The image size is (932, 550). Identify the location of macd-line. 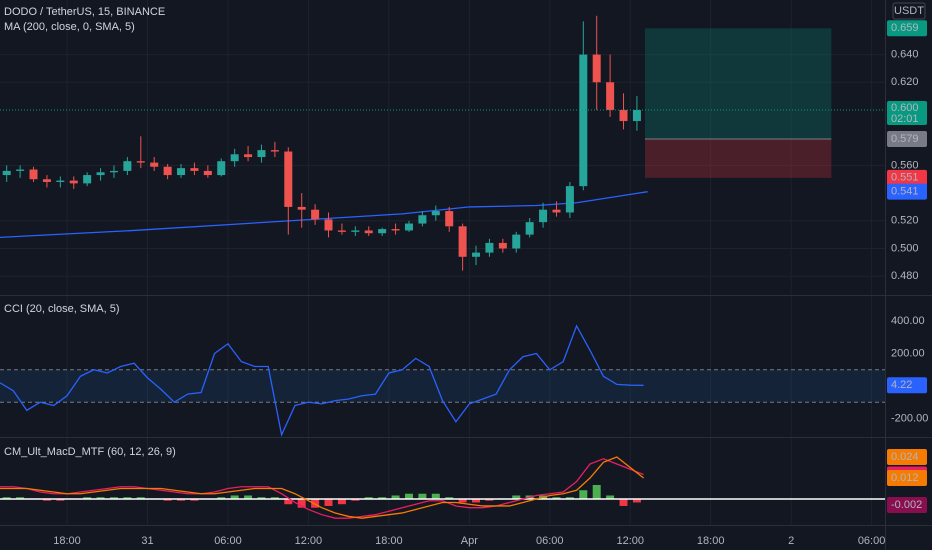
(322, 487).